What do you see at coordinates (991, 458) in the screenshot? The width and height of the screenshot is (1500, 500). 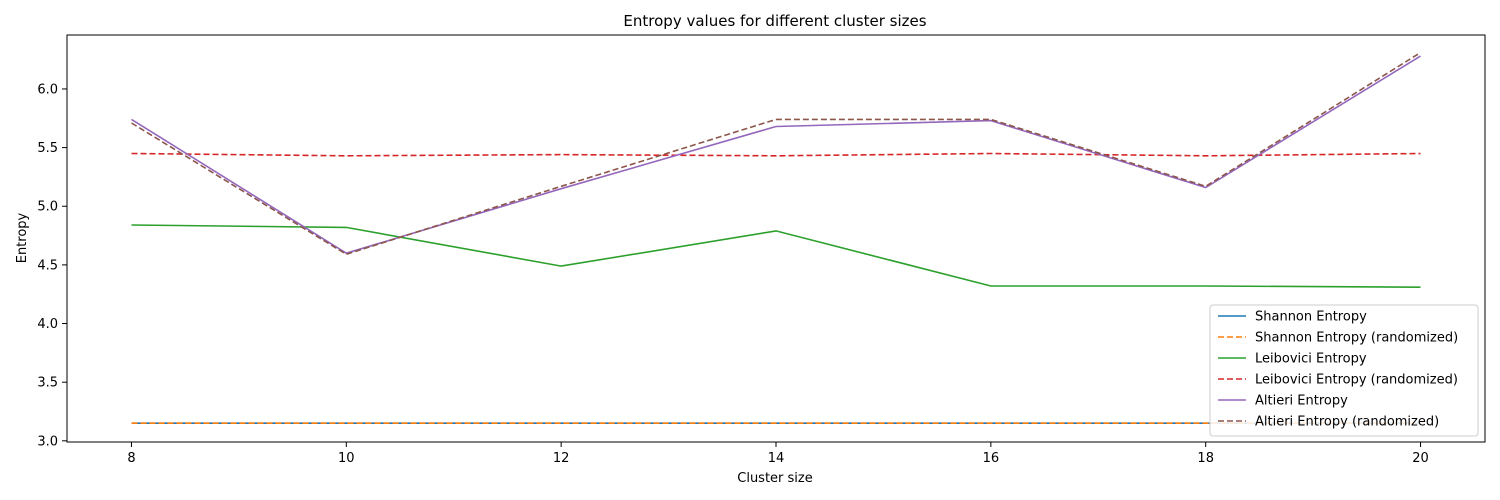 I see `x-tick-label: 16` at bounding box center [991, 458].